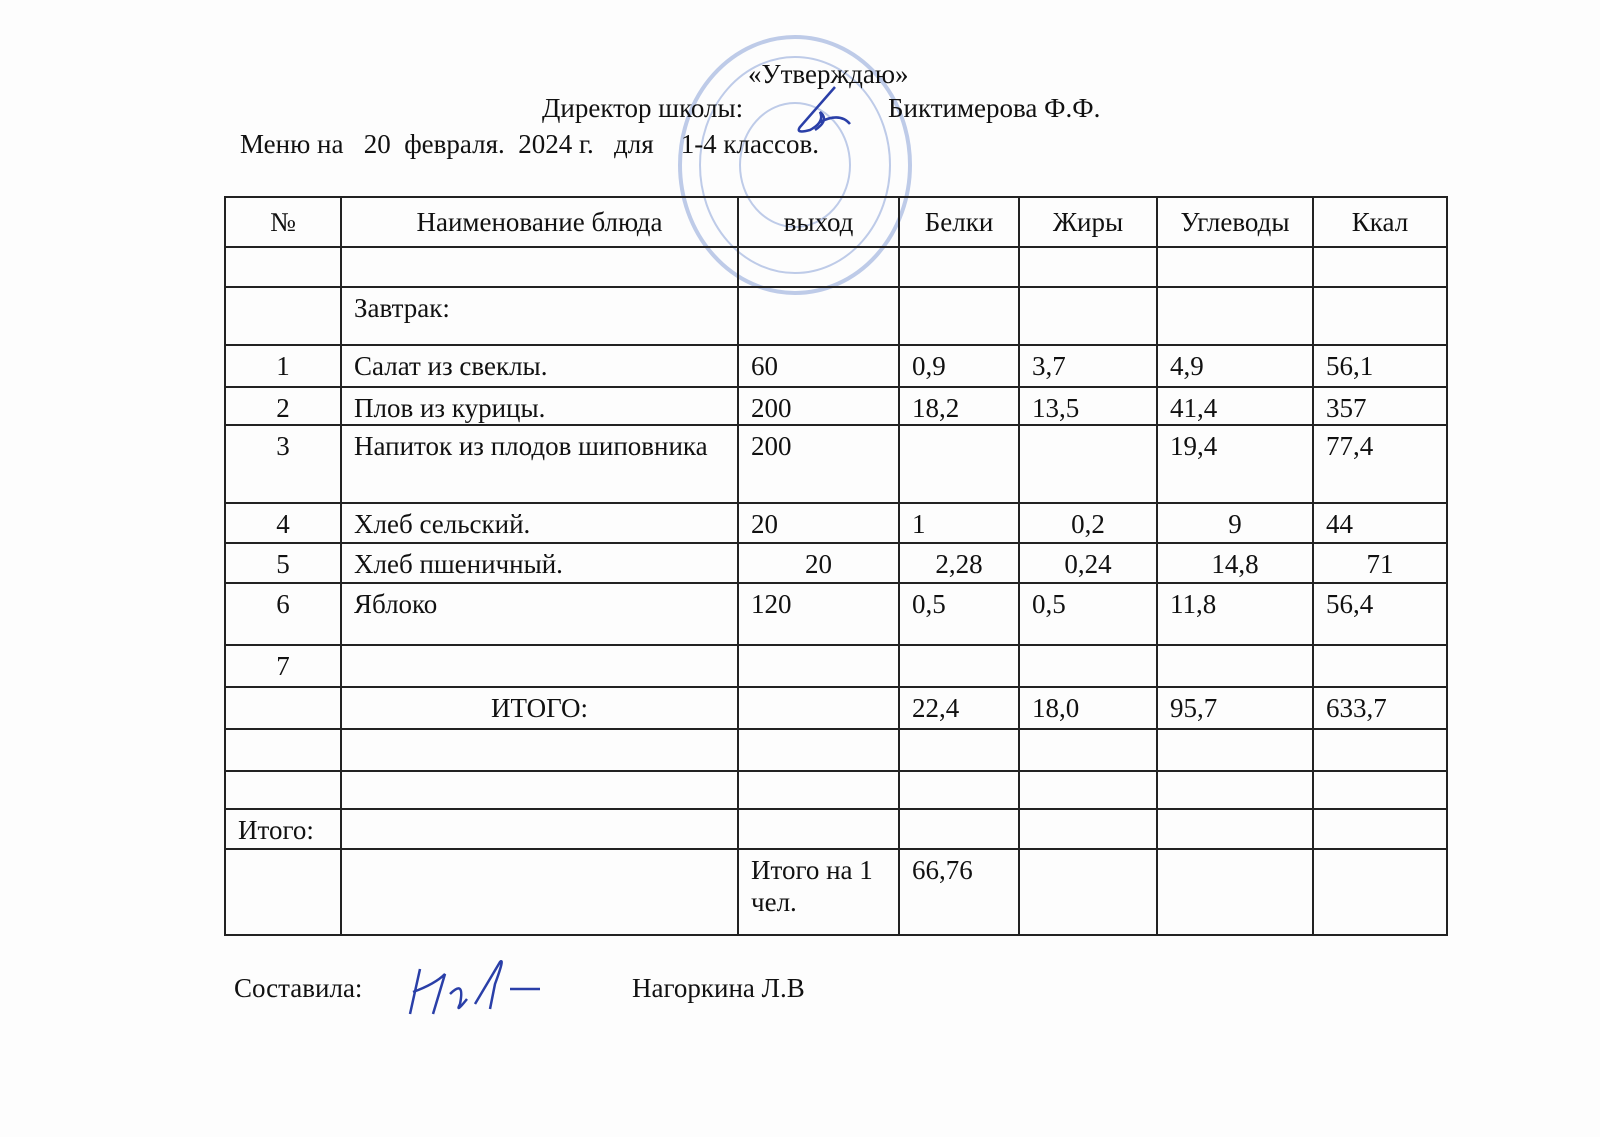 The image size is (1600, 1137). Describe the element at coordinates (994, 108) in the screenshot. I see `director-name: Биктимерова Ф.Ф.` at that location.